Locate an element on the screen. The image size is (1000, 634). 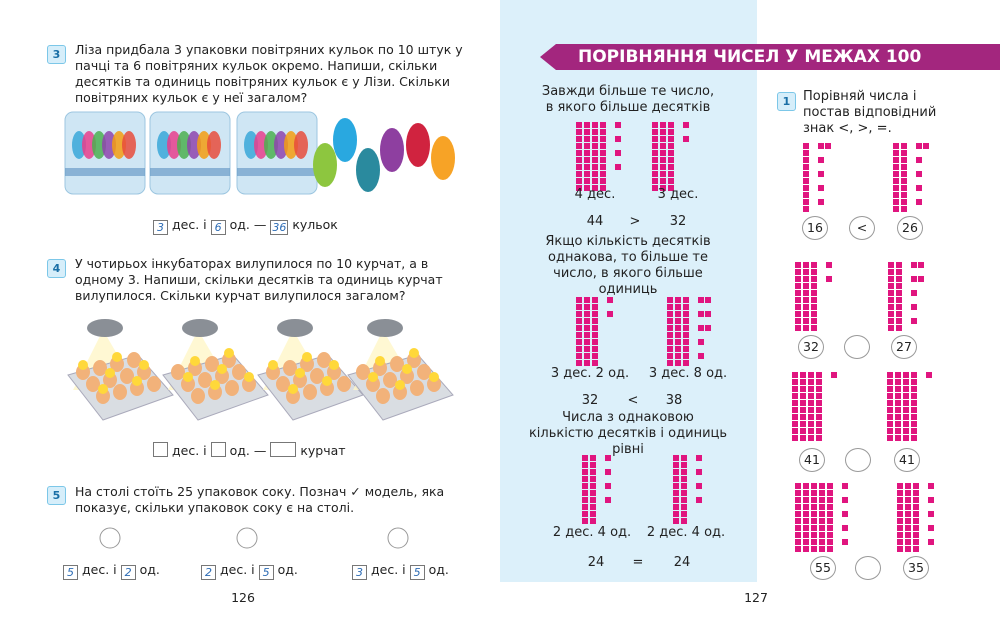
egg is located at coordinates (397, 364).